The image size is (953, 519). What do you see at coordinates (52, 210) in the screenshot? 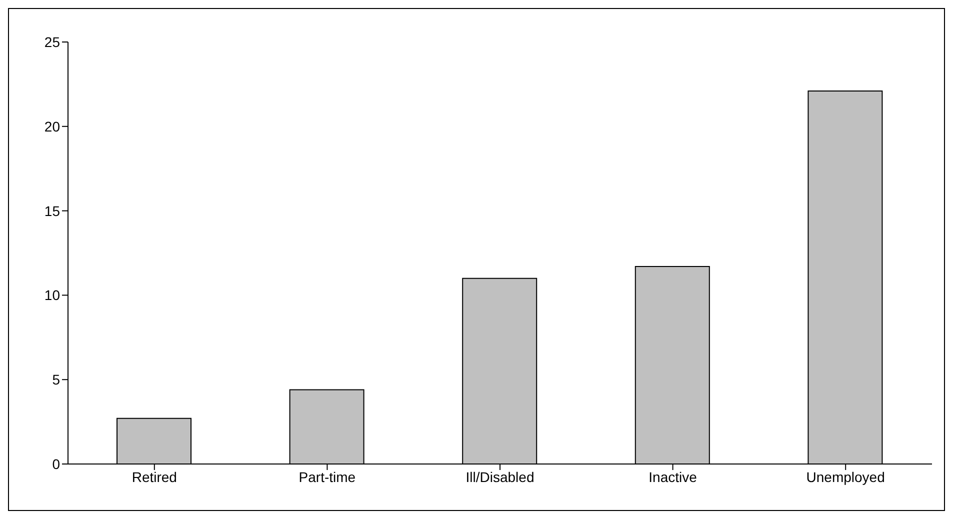
I see `y-tick-label: 15` at bounding box center [52, 210].